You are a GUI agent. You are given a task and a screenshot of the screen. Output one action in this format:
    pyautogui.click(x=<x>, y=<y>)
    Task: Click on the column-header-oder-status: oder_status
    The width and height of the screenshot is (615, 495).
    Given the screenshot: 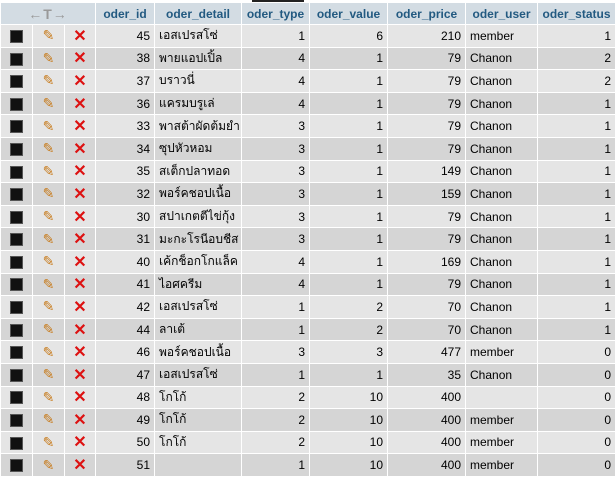 What is the action you would take?
    pyautogui.click(x=576, y=13)
    